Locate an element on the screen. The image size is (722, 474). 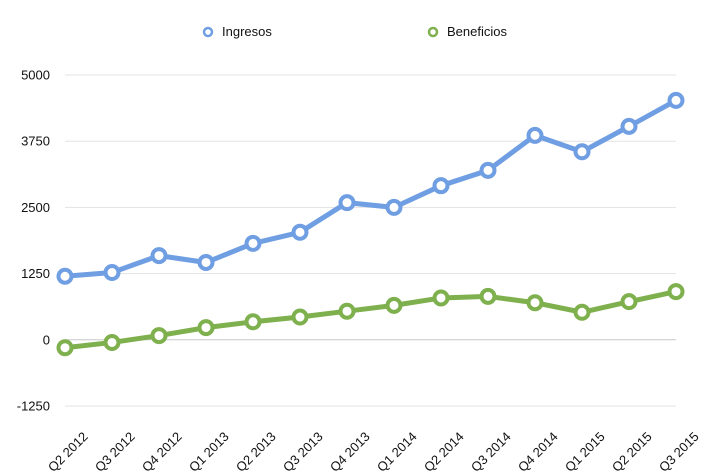
legend-label-ingresos: Ingresos is located at coordinates (247, 31).